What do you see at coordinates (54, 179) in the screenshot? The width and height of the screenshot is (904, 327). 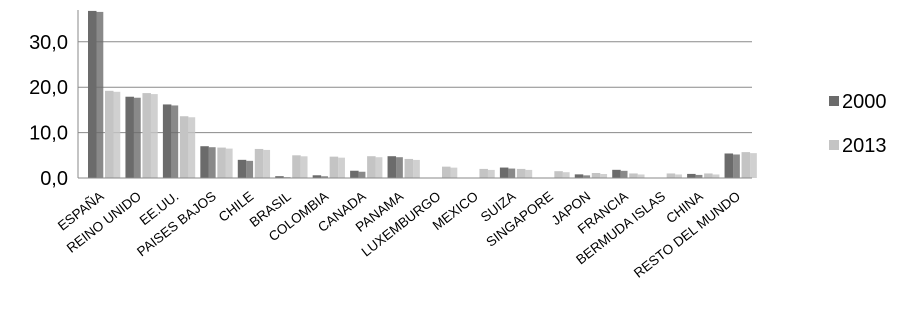 I see `y-tick-label: 0,0` at bounding box center [54, 179].